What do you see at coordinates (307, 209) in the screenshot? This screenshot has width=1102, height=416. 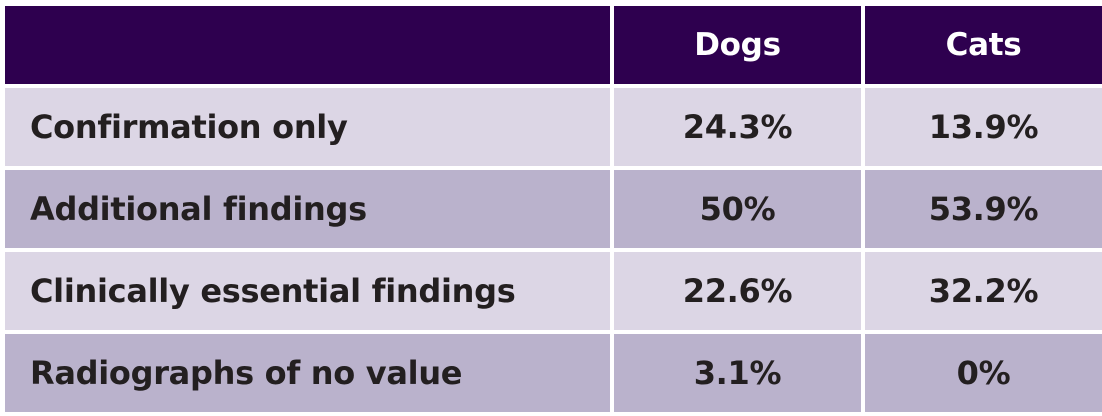 I see `row-label: Additional findings` at bounding box center [307, 209].